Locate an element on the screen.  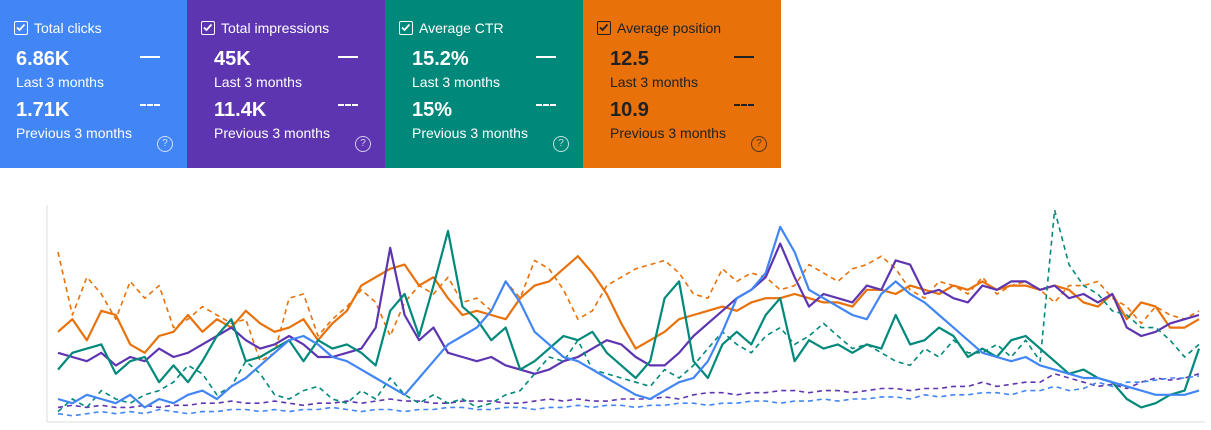
current-value: 45K is located at coordinates (232, 59).